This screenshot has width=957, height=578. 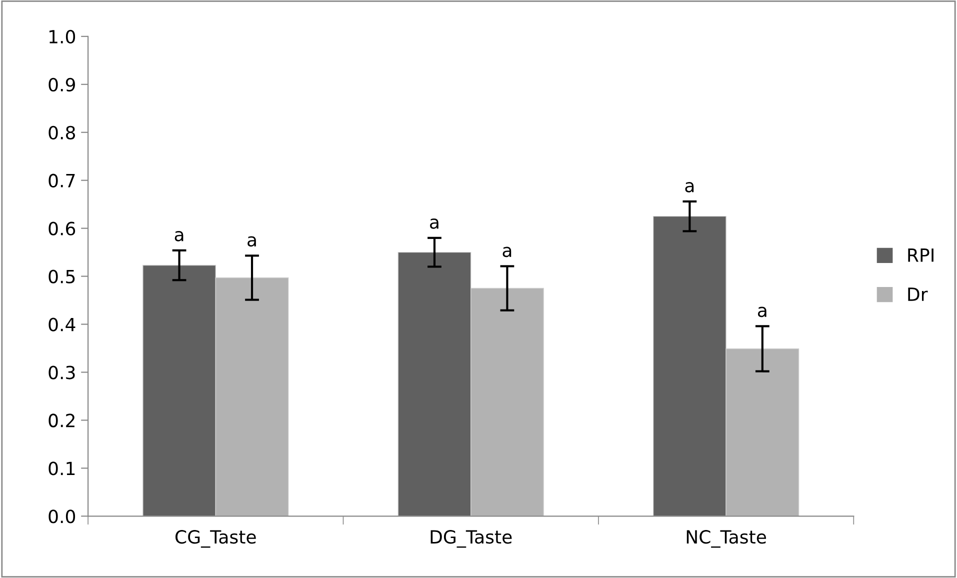 I want to click on y-tick-label: 0.5, so click(x=61, y=277).